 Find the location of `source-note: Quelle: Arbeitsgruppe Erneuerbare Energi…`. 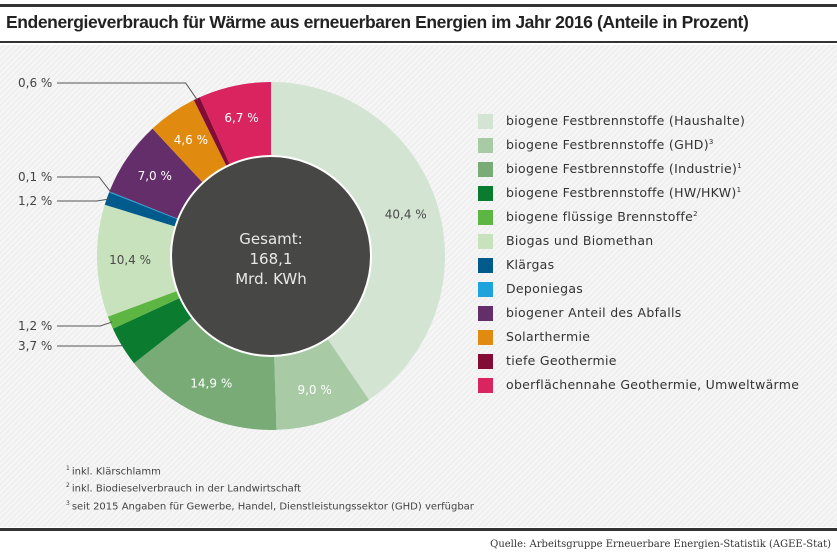

source-note: Quelle: Arbeitsgruppe Erneuerbare Energi… is located at coordinates (660, 544).